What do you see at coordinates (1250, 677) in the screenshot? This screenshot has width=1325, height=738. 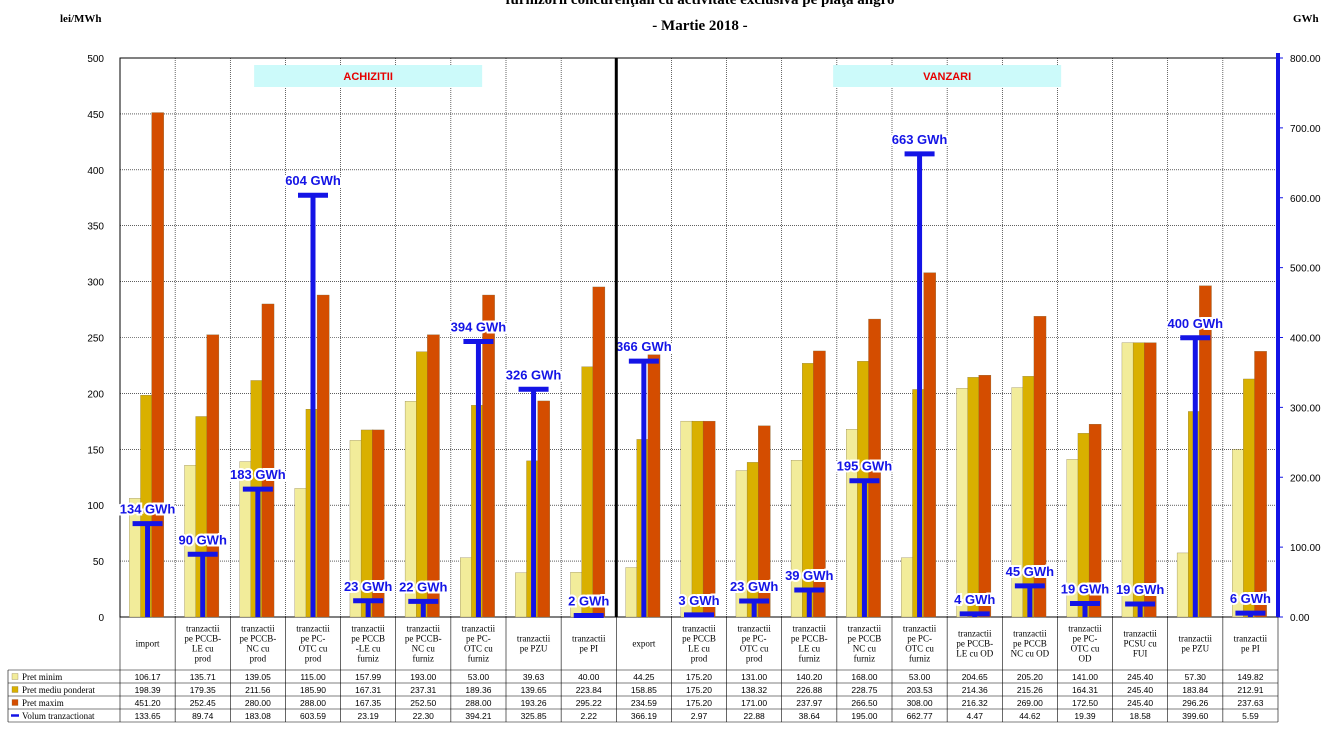 I see `table-cell: 149.82` at bounding box center [1250, 677].